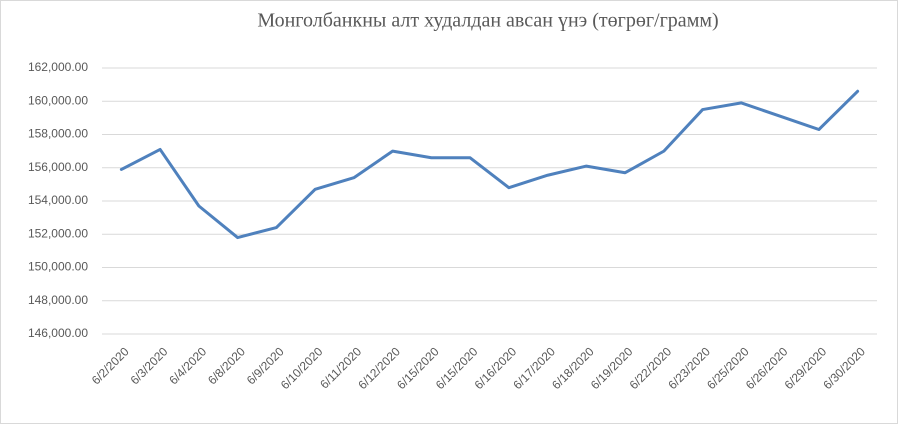  What do you see at coordinates (58, 267) in the screenshot?
I see `y-tick-label: 150,000.00` at bounding box center [58, 267].